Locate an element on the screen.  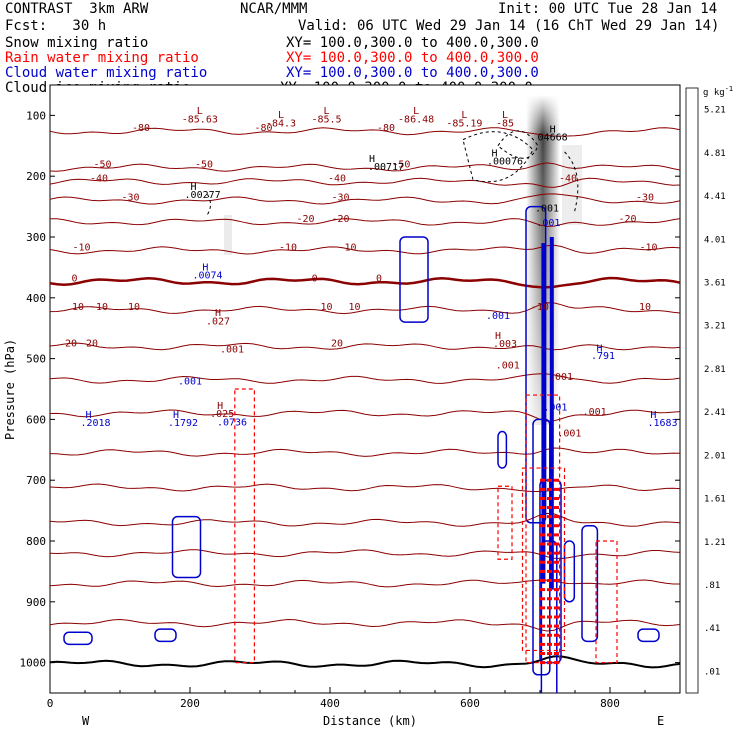
contour-label: -85 is located at coordinates (505, 123).